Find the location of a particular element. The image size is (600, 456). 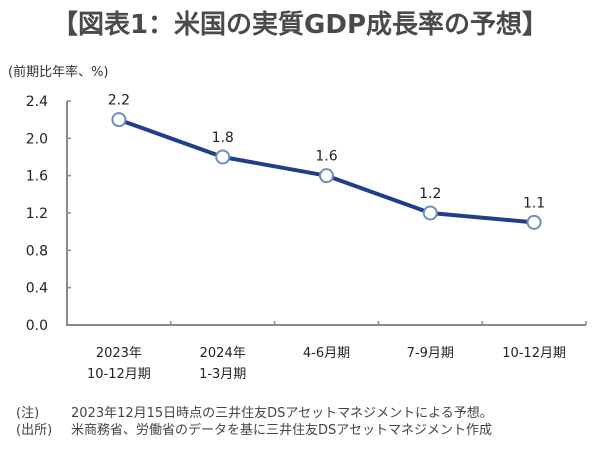

x-axis-ticks: 2023年 10-12月期 2024年 1-3月期 4-6月期 7-9月期 10-12月期 is located at coordinates (337, 351).